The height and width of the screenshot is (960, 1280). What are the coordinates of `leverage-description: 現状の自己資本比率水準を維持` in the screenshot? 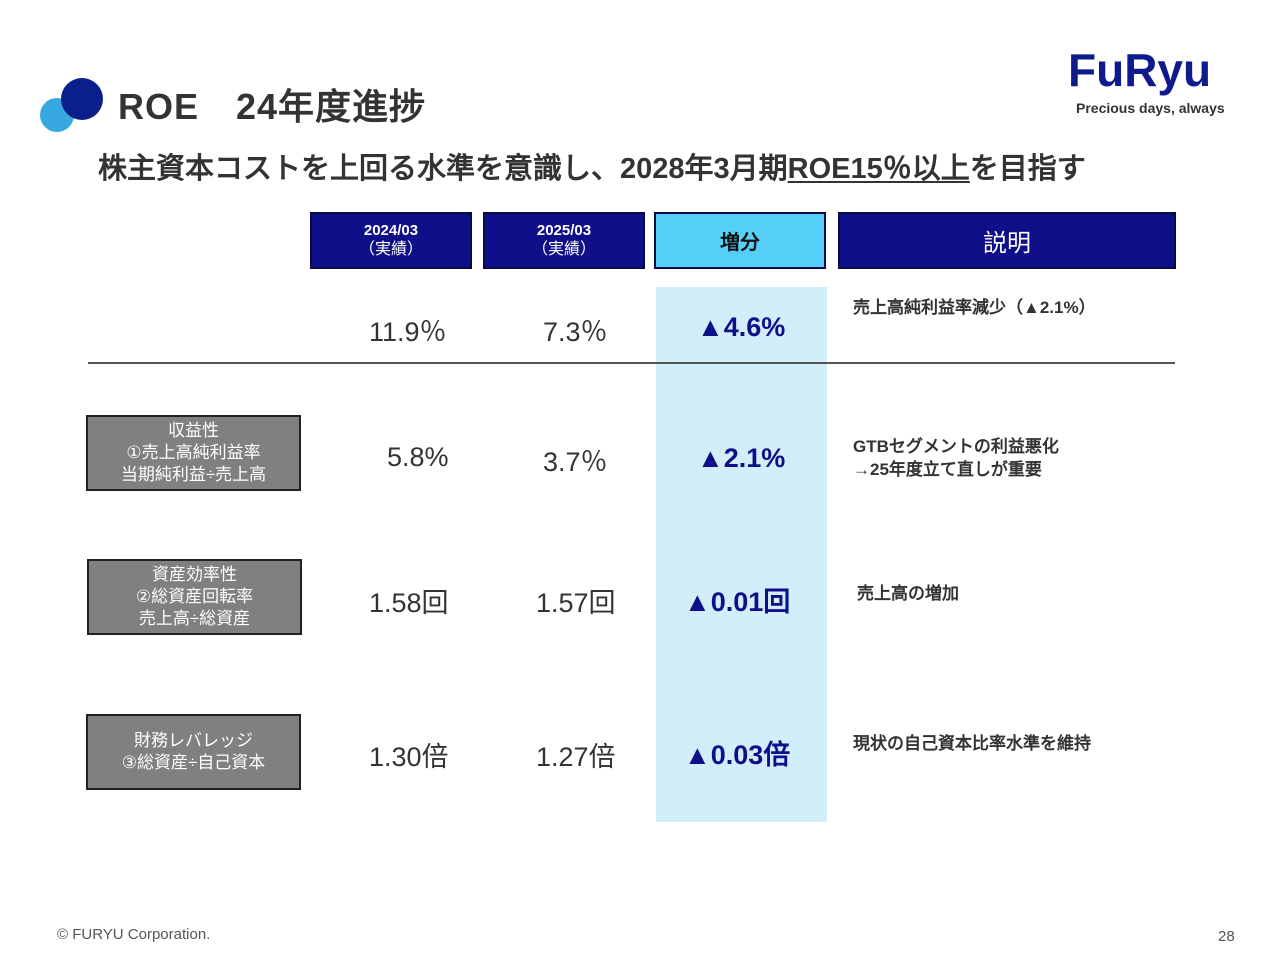 It's located at (972, 743).